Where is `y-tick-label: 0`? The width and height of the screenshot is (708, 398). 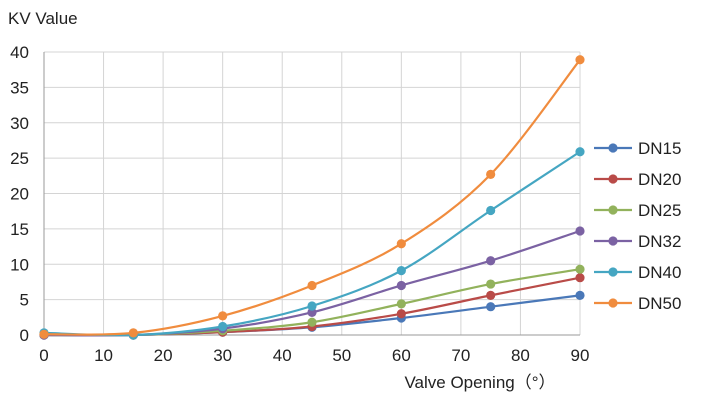 y-tick-label: 0 is located at coordinates (24, 335).